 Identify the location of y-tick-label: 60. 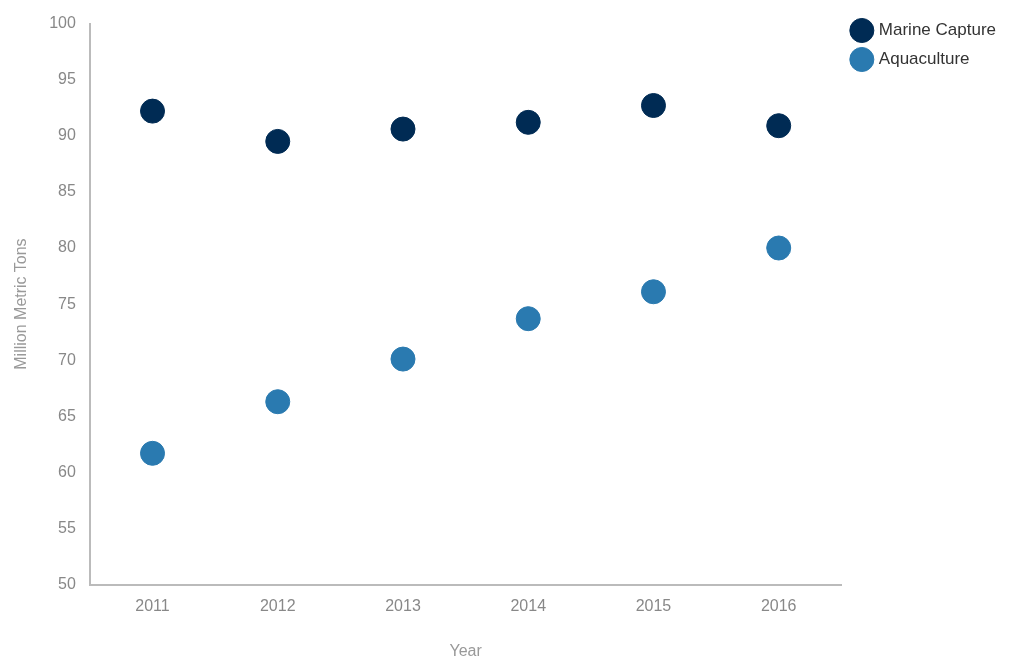
(67, 471).